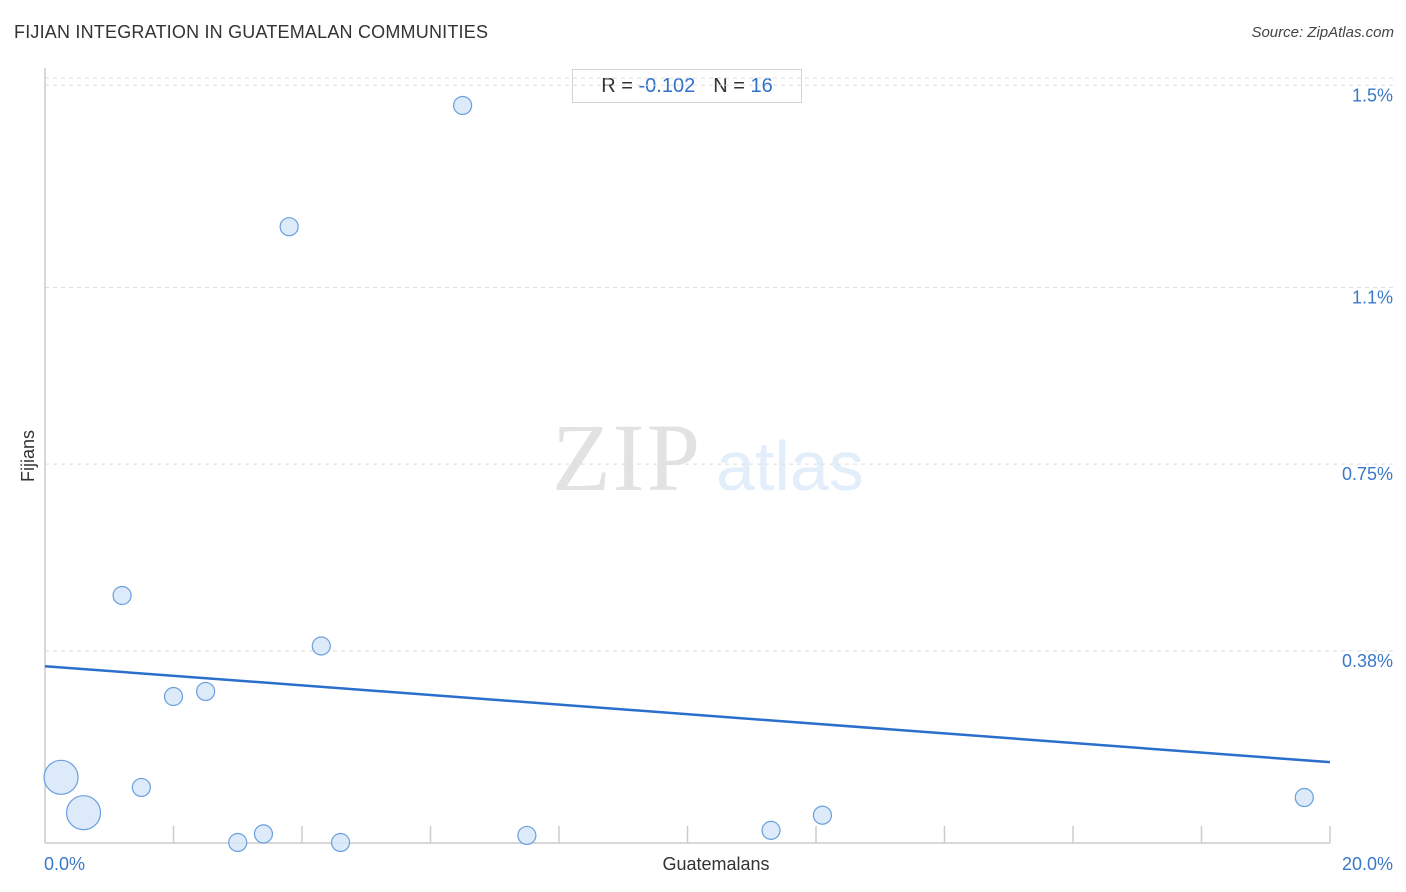  What do you see at coordinates (617, 85) in the screenshot?
I see `r-label: R =` at bounding box center [617, 85].